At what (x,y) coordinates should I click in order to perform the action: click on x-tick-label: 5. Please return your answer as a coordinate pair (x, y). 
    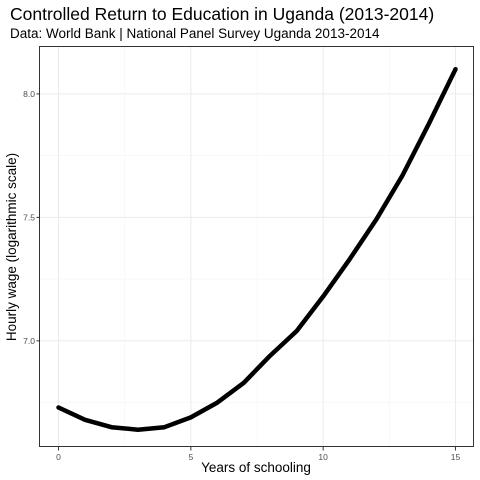
    Looking at the image, I should click on (190, 457).